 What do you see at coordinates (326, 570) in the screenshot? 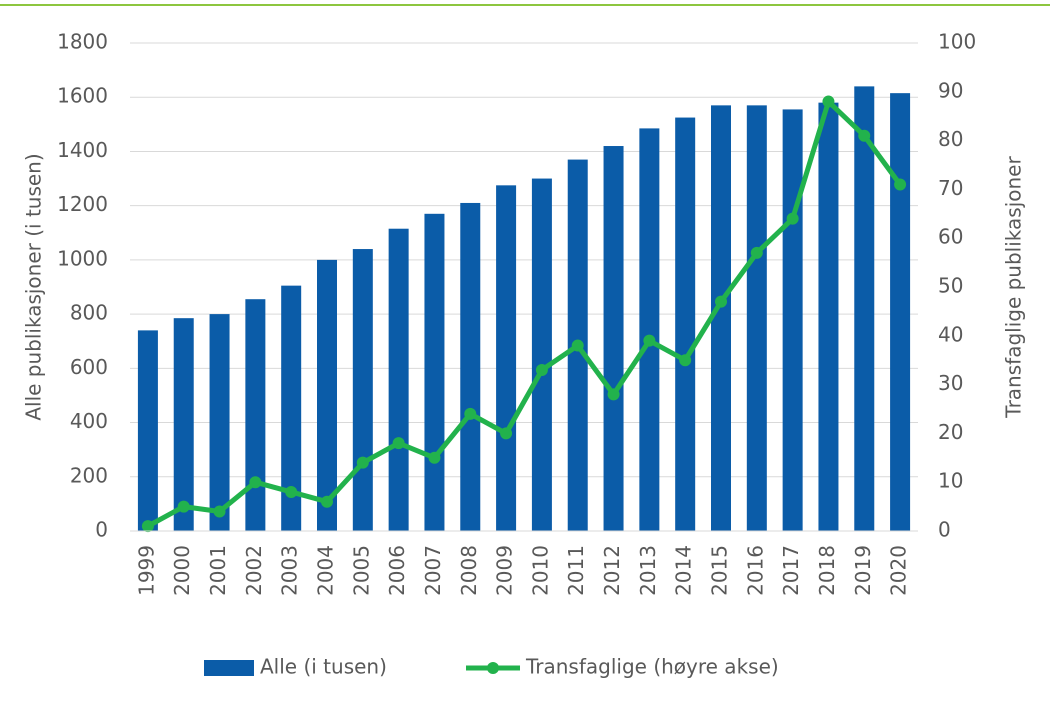
I see `x-tick-label: 2004` at bounding box center [326, 570].